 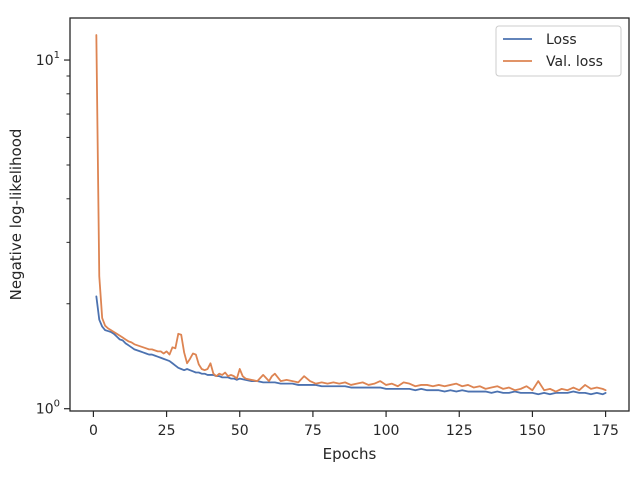 I want to click on legend: Loss Val. loss, so click(x=558, y=51).